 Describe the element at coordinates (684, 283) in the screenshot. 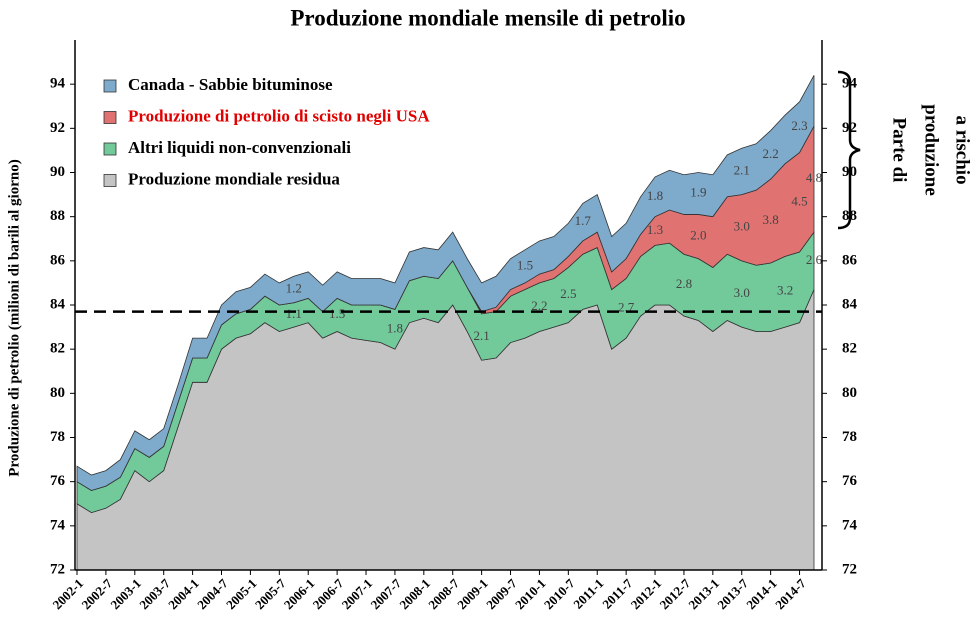

I see `value-label: 2.8` at that location.